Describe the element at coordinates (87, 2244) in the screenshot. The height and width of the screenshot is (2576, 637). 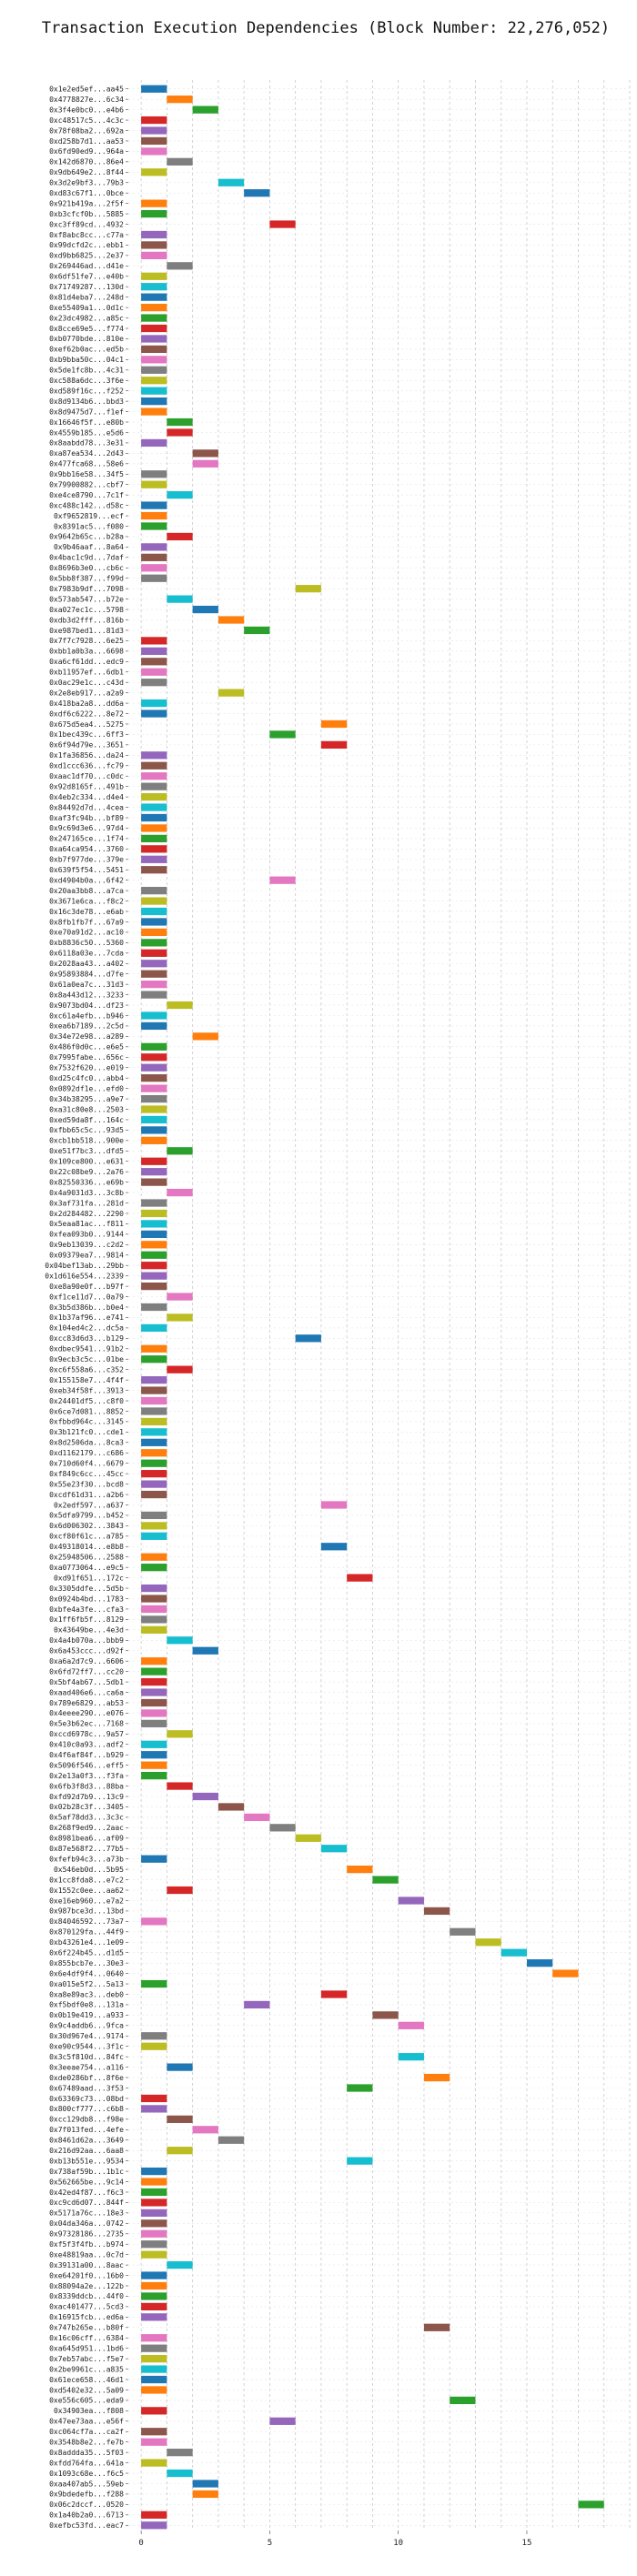
I see `y-tick-label: 0xf5f3f4fb...b974` at that location.